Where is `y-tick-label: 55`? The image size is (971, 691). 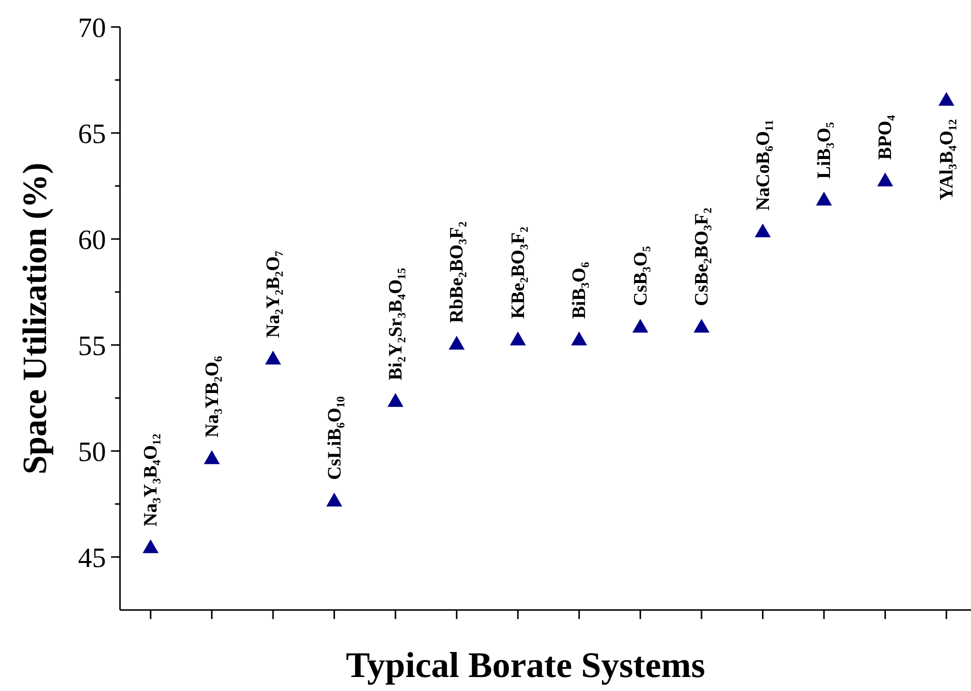
y-tick-label: 55 is located at coordinates (92, 346).